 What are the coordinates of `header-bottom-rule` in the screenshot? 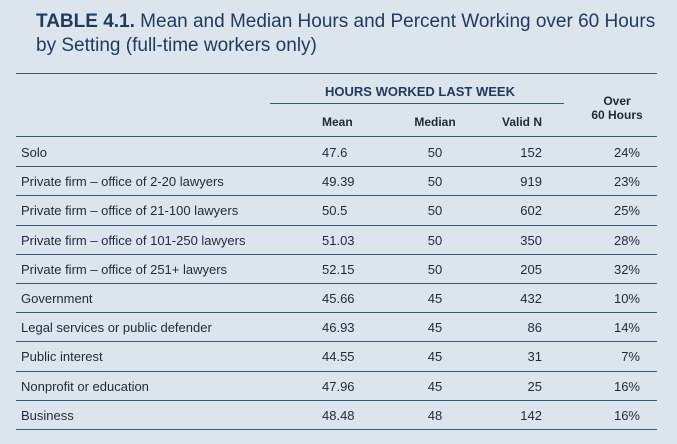 It's located at (336, 136).